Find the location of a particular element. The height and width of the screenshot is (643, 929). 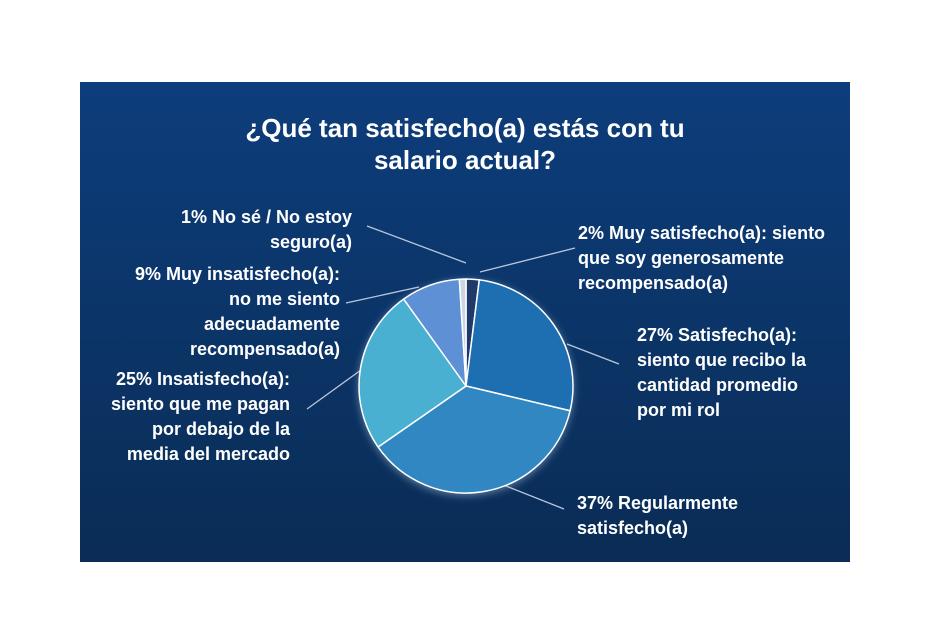

pie-slice-no-se is located at coordinates (462, 332).